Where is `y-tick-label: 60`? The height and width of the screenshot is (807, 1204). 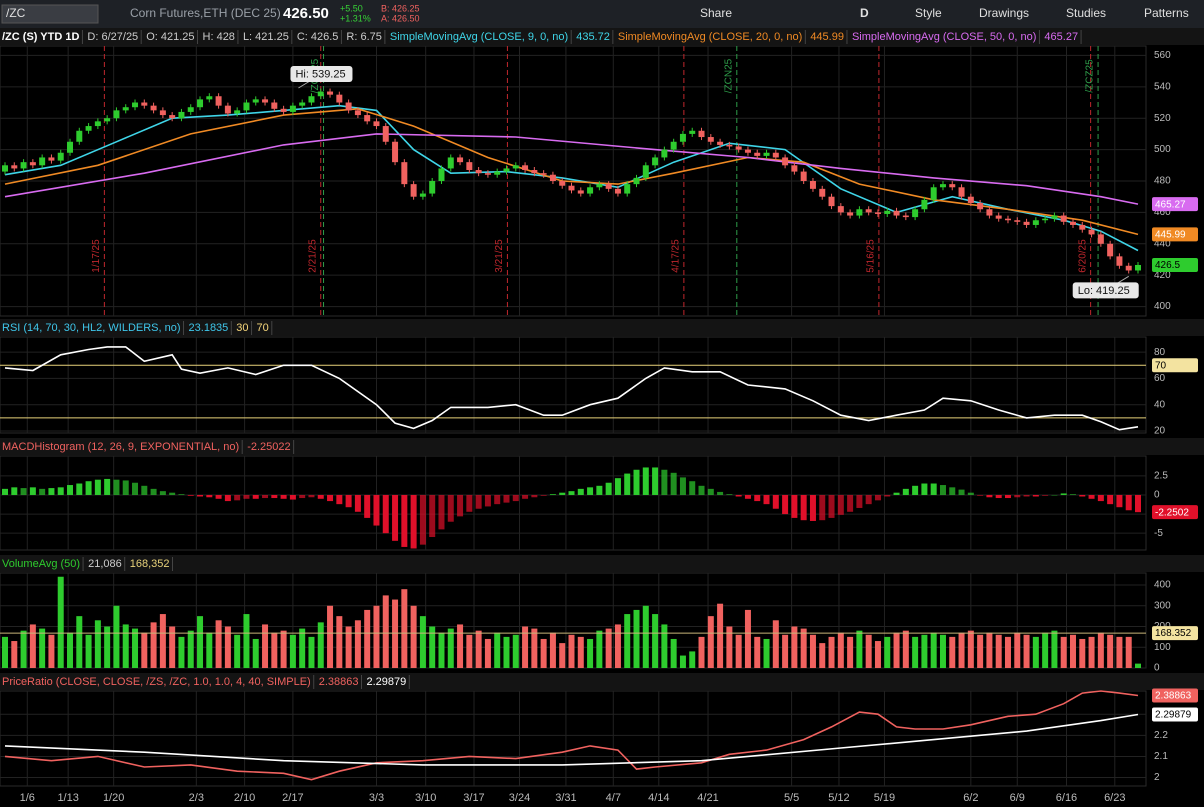 y-tick-label: 60 is located at coordinates (1160, 378).